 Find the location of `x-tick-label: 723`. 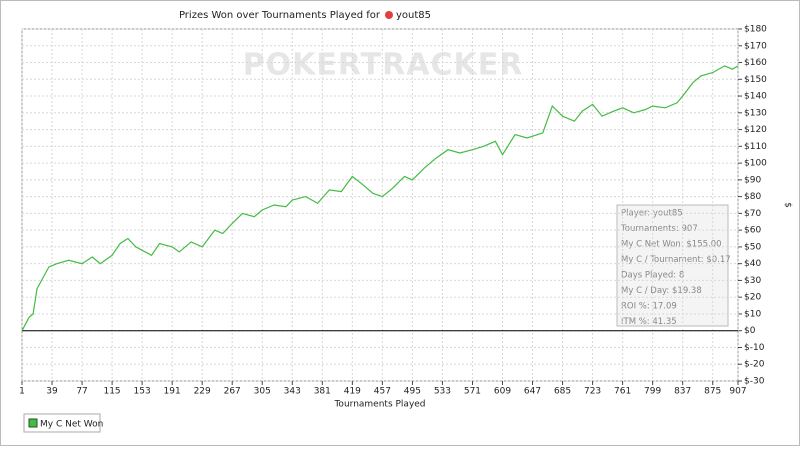

x-tick-label: 723 is located at coordinates (592, 392).